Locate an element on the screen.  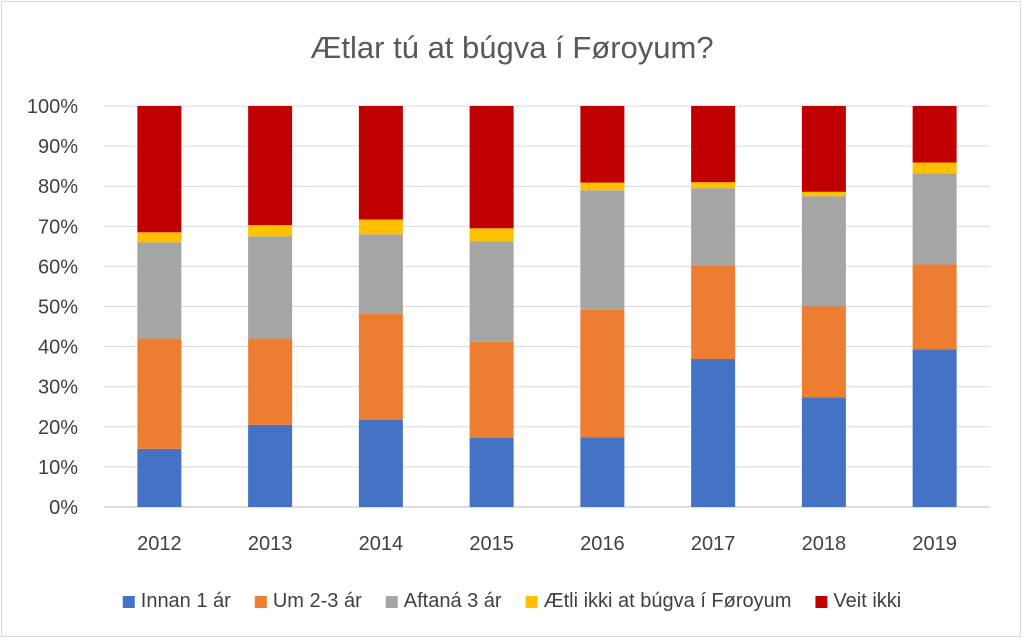
y-tick-label: 90% is located at coordinates (58, 147).